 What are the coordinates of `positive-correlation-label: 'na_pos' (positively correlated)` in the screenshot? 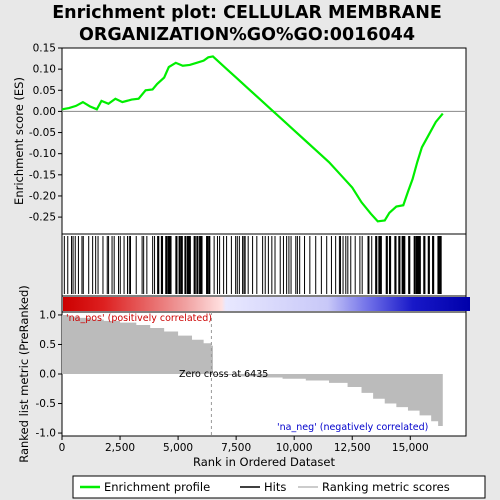 It's located at (139, 318).